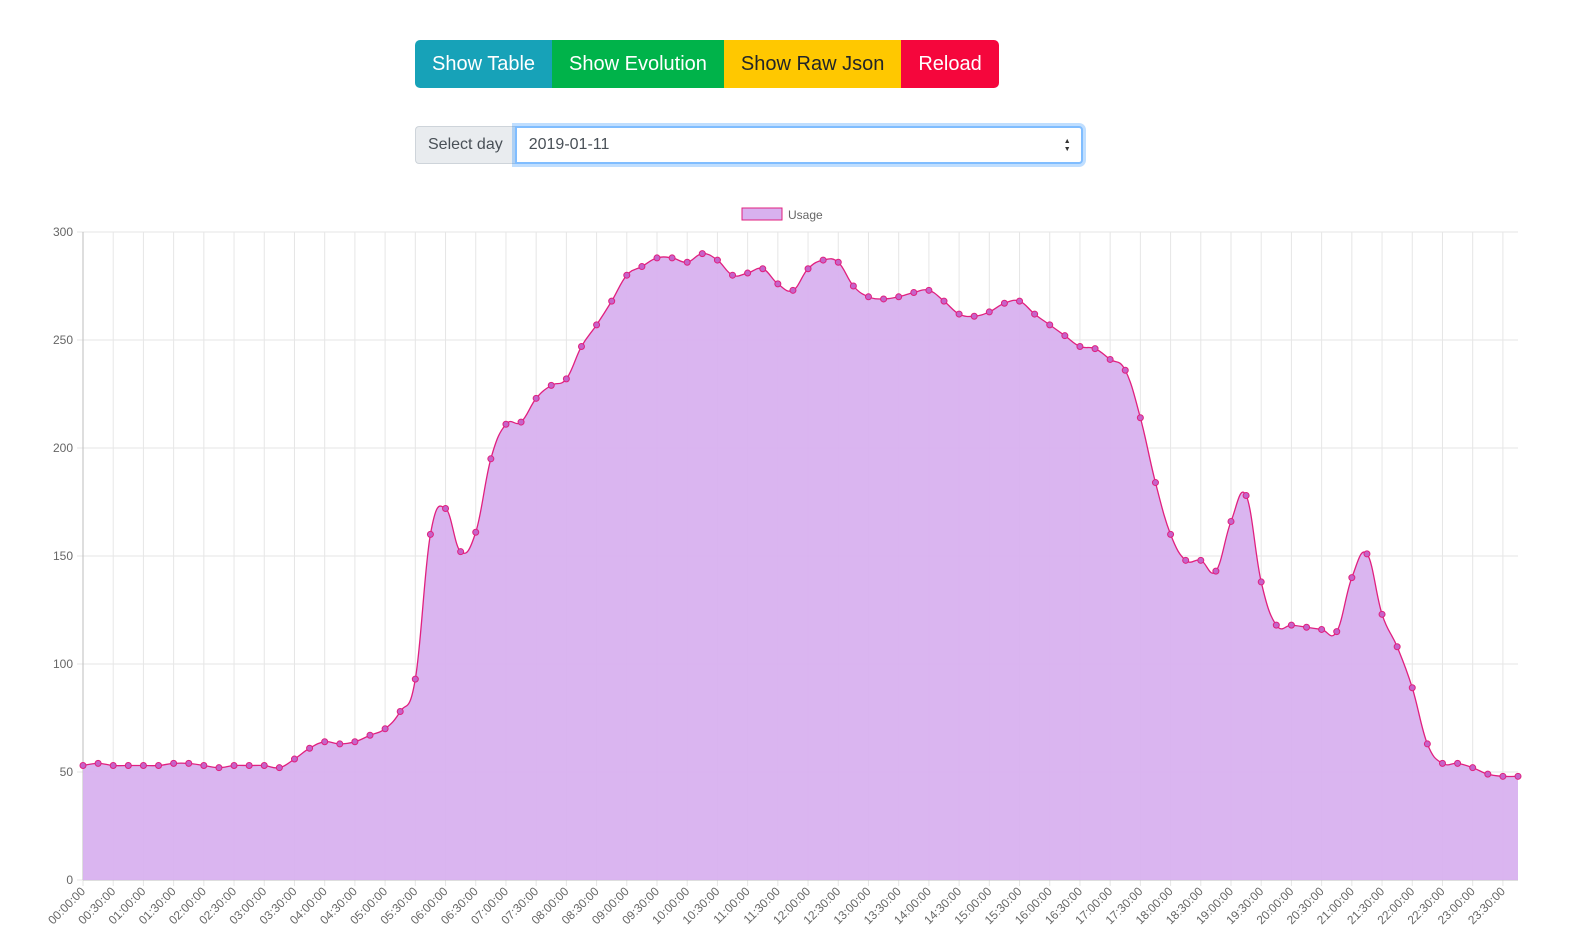 This screenshot has height=931, width=1588. What do you see at coordinates (762, 214) in the screenshot?
I see `legend-swatch` at bounding box center [762, 214].